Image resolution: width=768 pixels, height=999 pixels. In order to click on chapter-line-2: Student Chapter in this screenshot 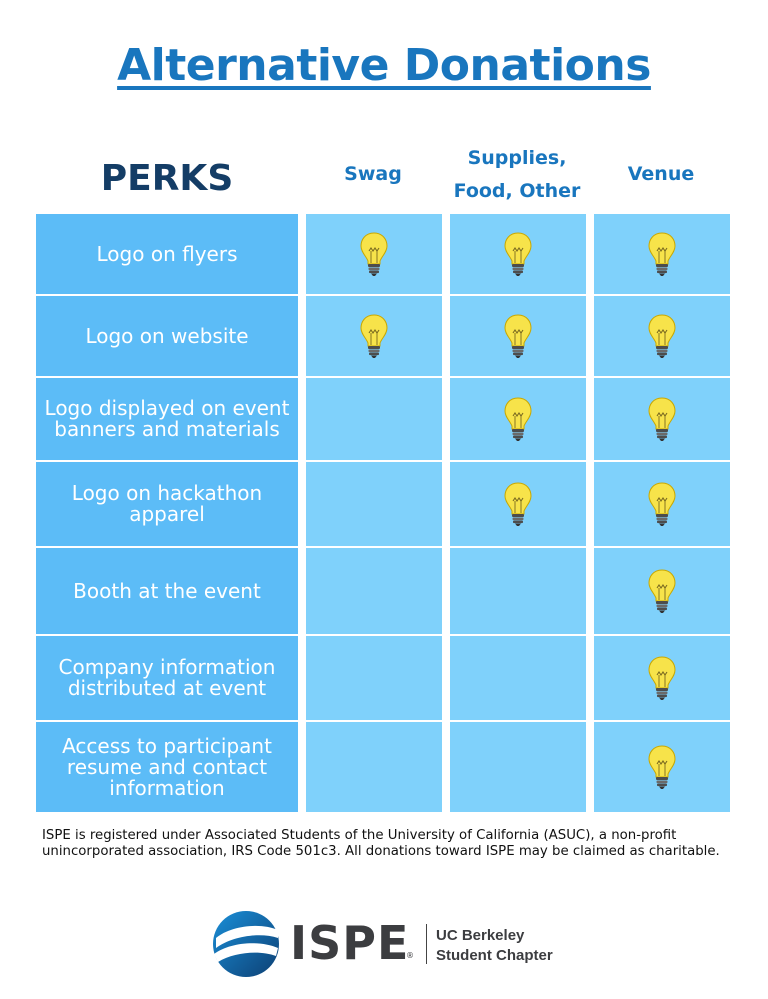, I will do `click(494, 955)`.